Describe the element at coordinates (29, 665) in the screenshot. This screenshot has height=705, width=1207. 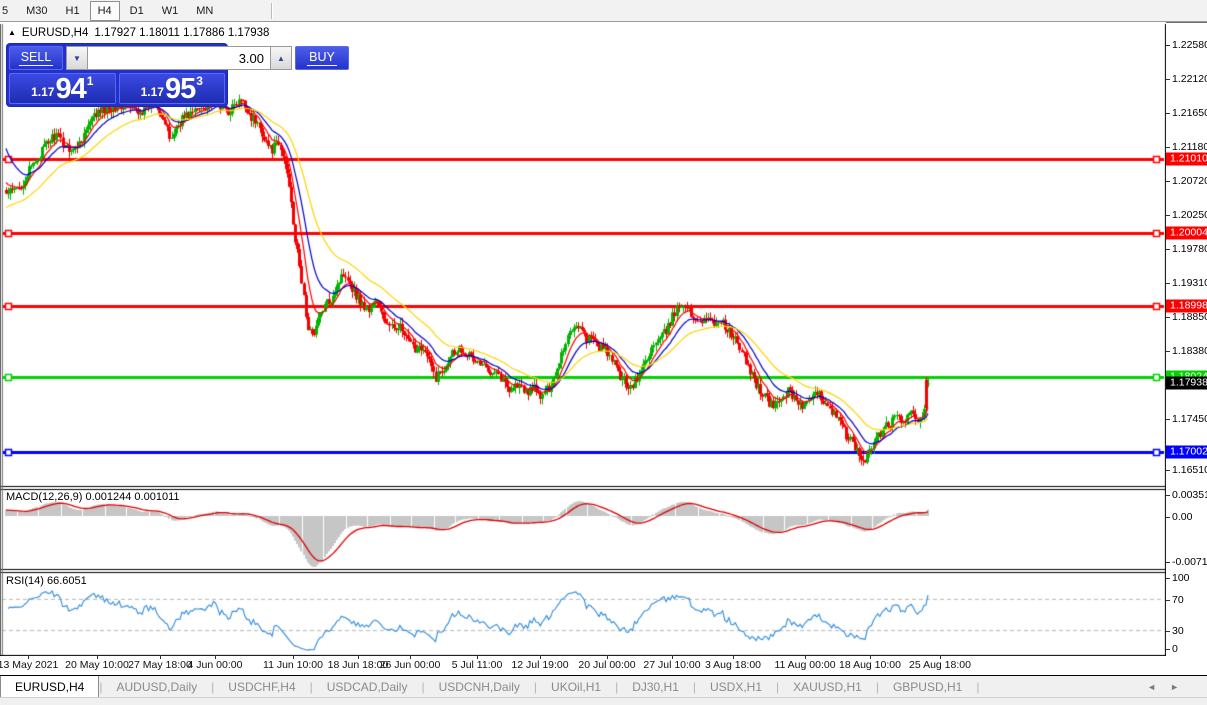
I see `date-axis-label: 13 May 2021` at that location.